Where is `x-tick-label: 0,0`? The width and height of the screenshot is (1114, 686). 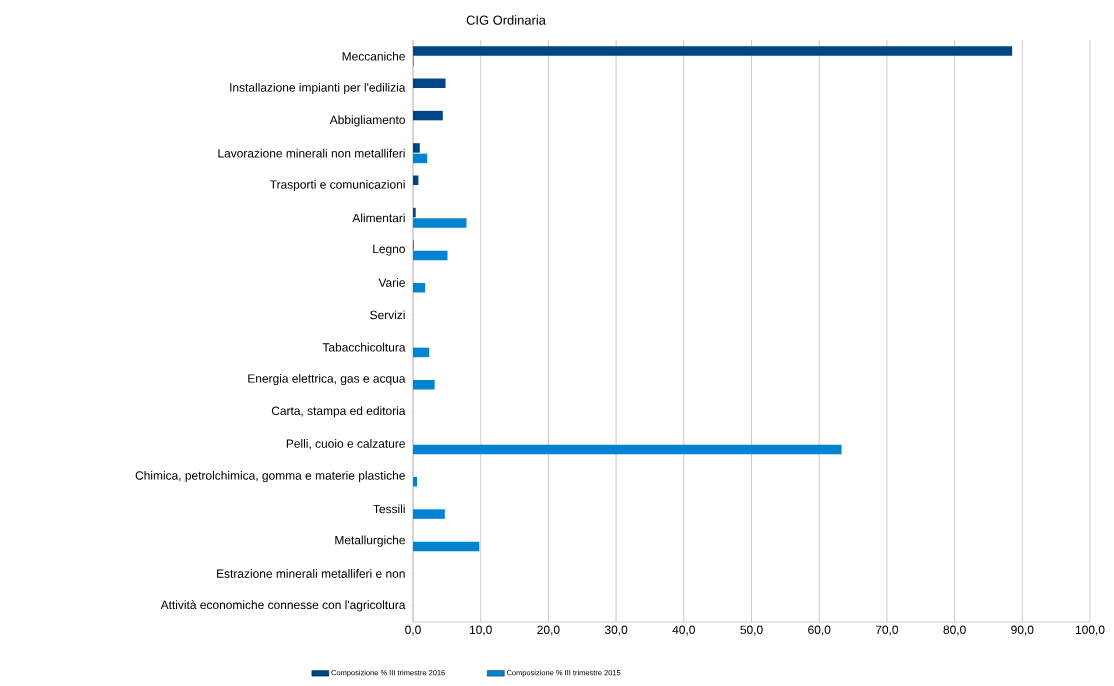 x-tick-label: 0,0 is located at coordinates (413, 630).